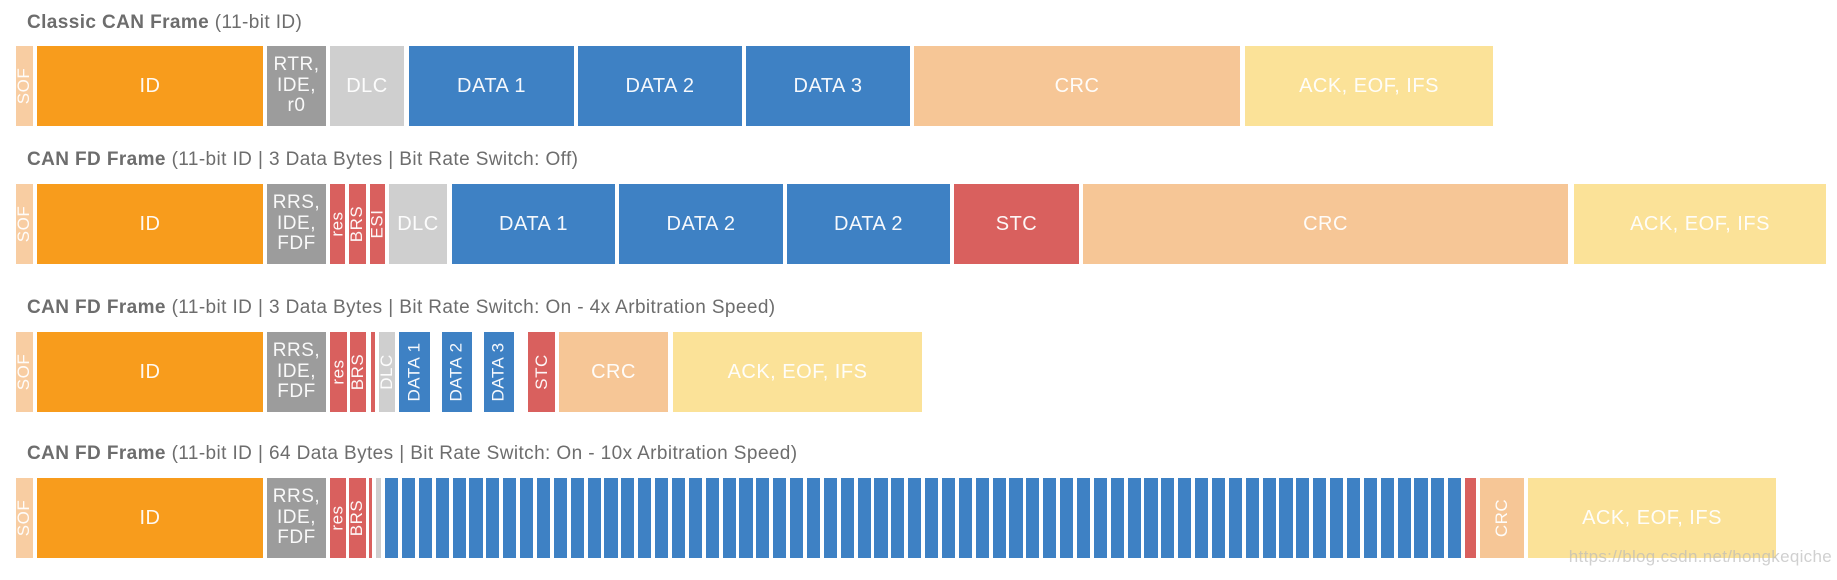  I want to click on watermark-url: https://blog.csdn.net/hongkeqiche, so click(1700, 556).